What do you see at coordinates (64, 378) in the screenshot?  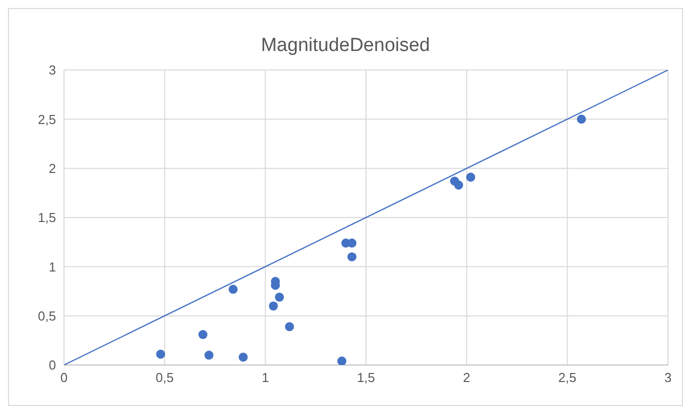 I see `x-tick-label: 0` at bounding box center [64, 378].